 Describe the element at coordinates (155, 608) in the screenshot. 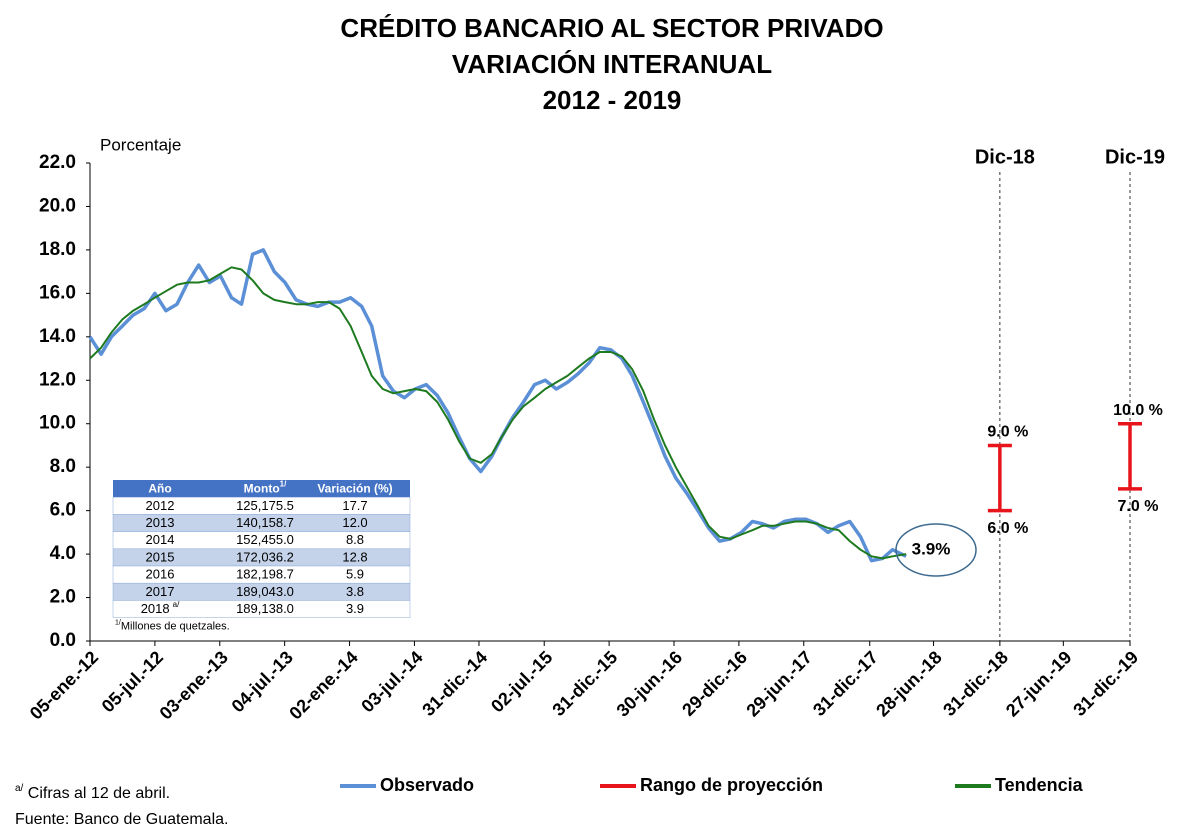

I see `table-cell-text: 2018` at that location.